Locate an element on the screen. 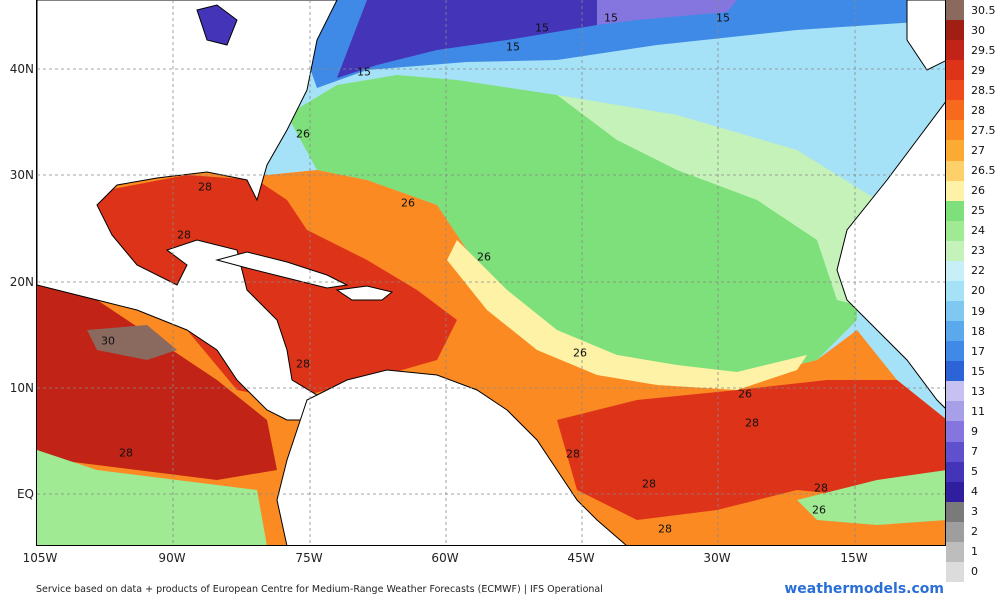  longitude-label: 90W is located at coordinates (172, 558).